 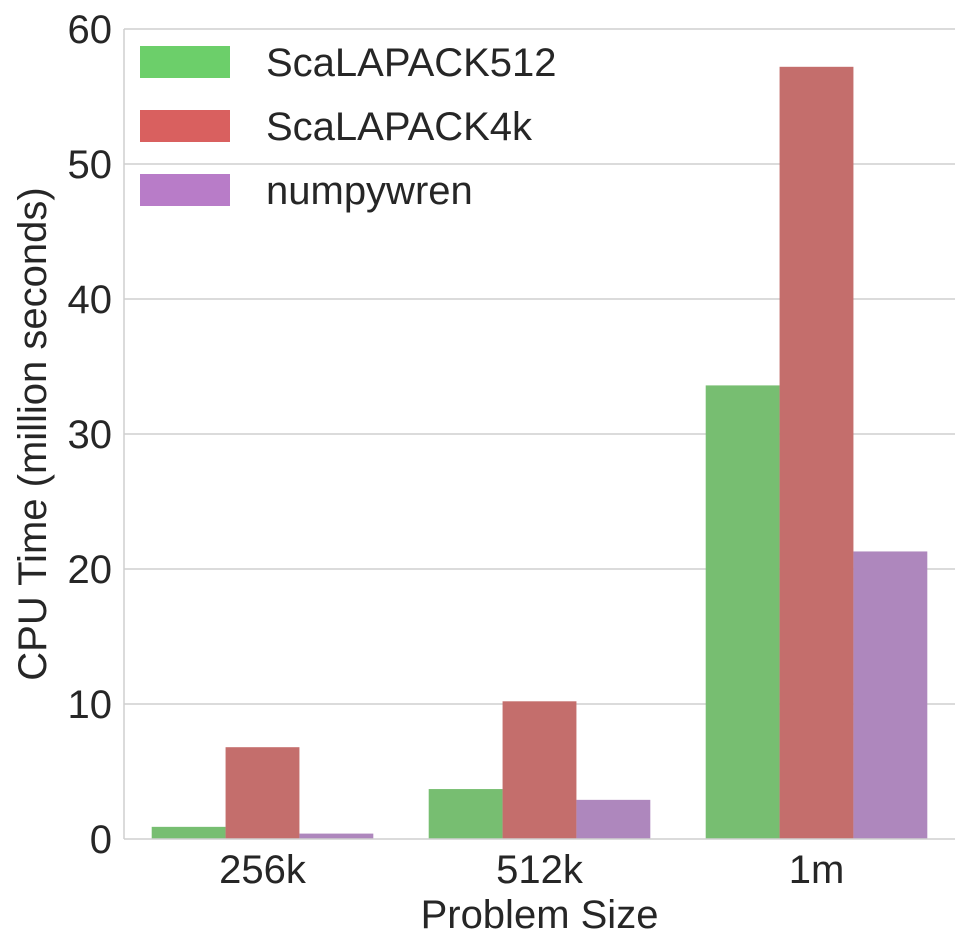 I want to click on bar-numpywren-512k, so click(x=613, y=819).